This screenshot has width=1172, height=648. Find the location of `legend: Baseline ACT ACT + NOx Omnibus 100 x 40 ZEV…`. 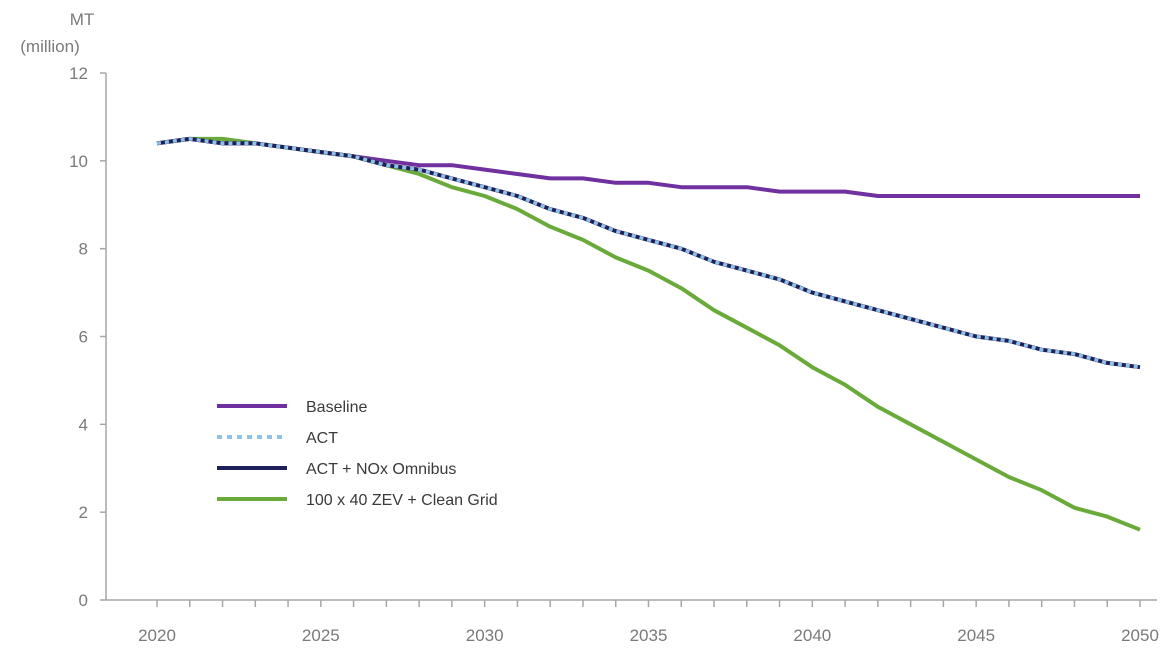

legend: Baseline ACT ACT + NOx Omnibus 100 x 40 ZEV… is located at coordinates (357, 454).